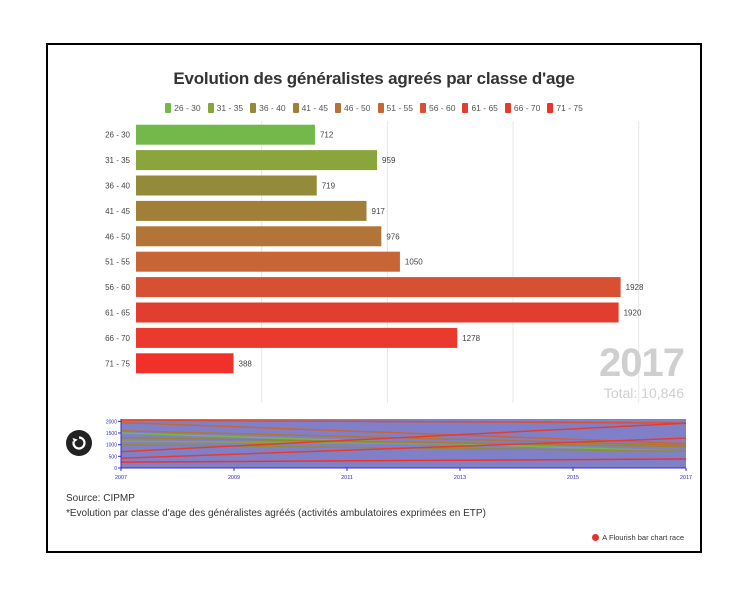 The width and height of the screenshot is (750, 600). What do you see at coordinates (315, 108) in the screenshot?
I see `legend-label: 41 - 45` at bounding box center [315, 108].